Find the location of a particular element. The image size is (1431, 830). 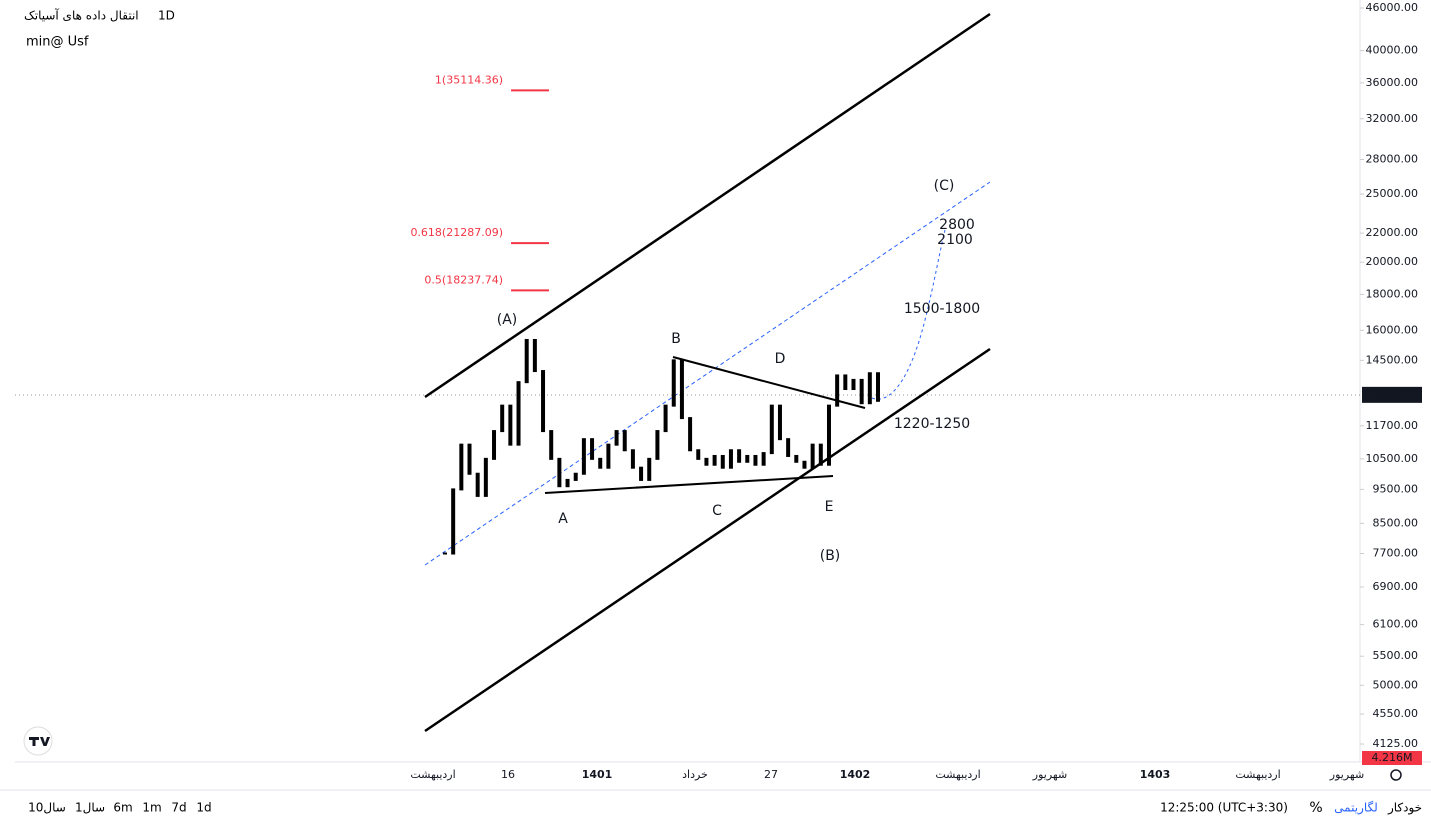

annotation: 2800 is located at coordinates (957, 225).